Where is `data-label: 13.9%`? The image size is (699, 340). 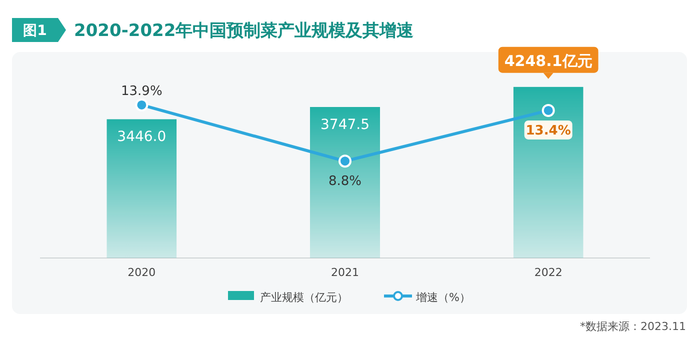 data-label: 13.9% is located at coordinates (141, 91).